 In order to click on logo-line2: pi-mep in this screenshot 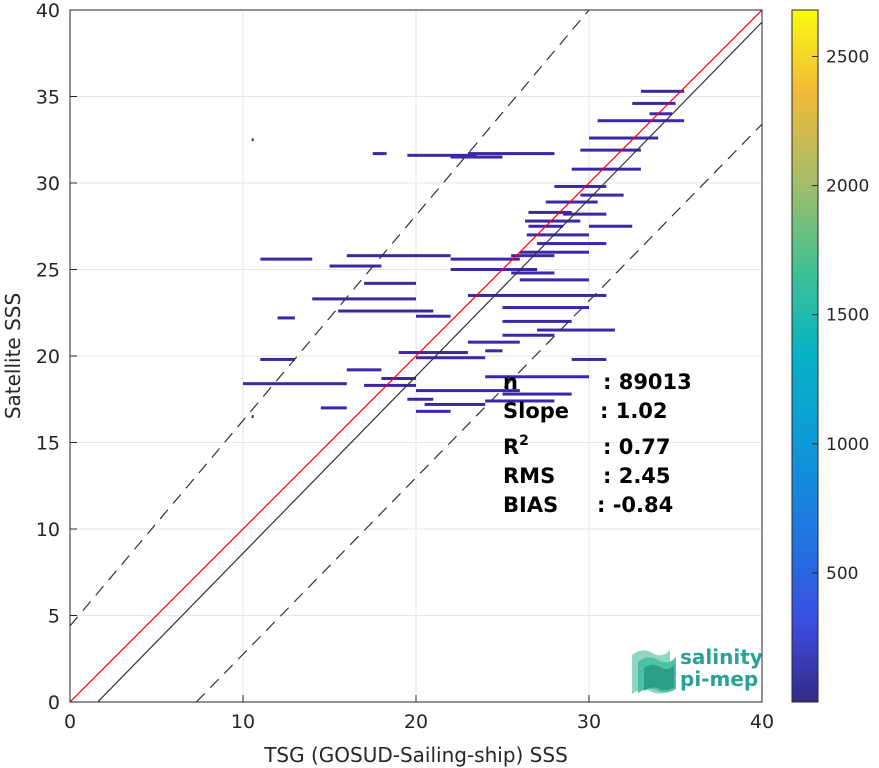, I will do `click(719, 679)`.